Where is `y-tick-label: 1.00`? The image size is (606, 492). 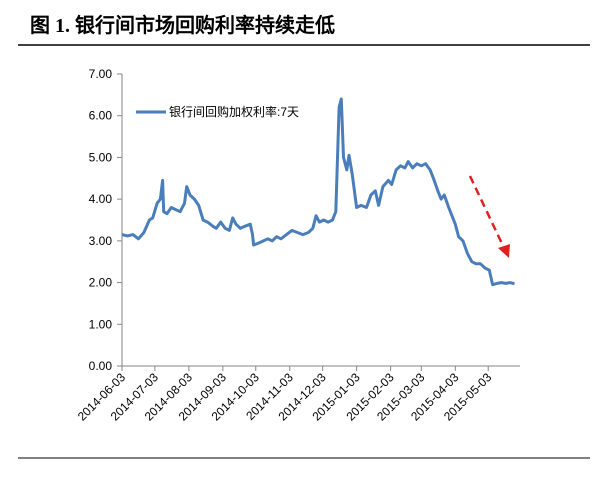 y-tick-label: 1.00 is located at coordinates (101, 324).